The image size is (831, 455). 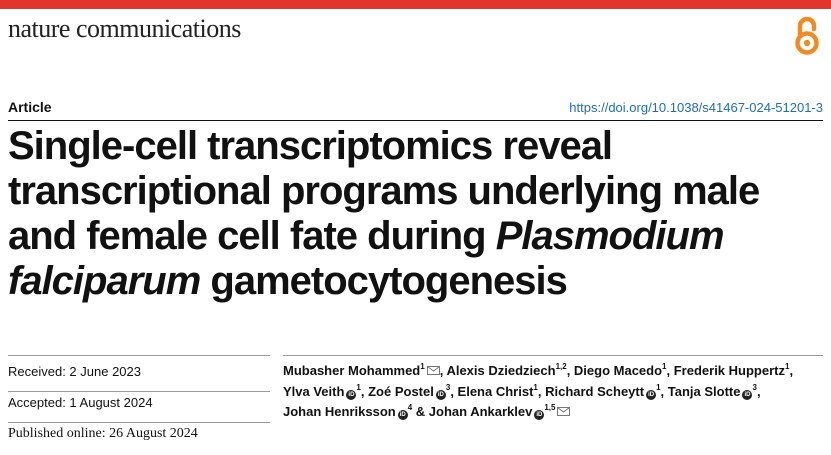 I want to click on author-name: Mubasher Mohammed1, so click(x=361, y=370).